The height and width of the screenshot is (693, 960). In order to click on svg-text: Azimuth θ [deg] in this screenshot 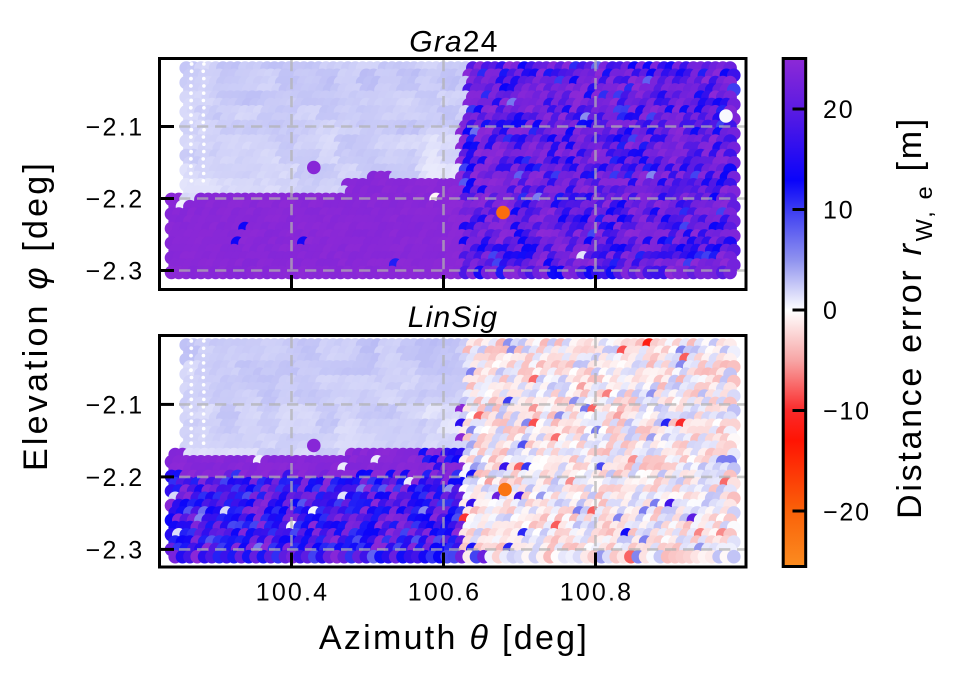, I will do `click(454, 638)`.